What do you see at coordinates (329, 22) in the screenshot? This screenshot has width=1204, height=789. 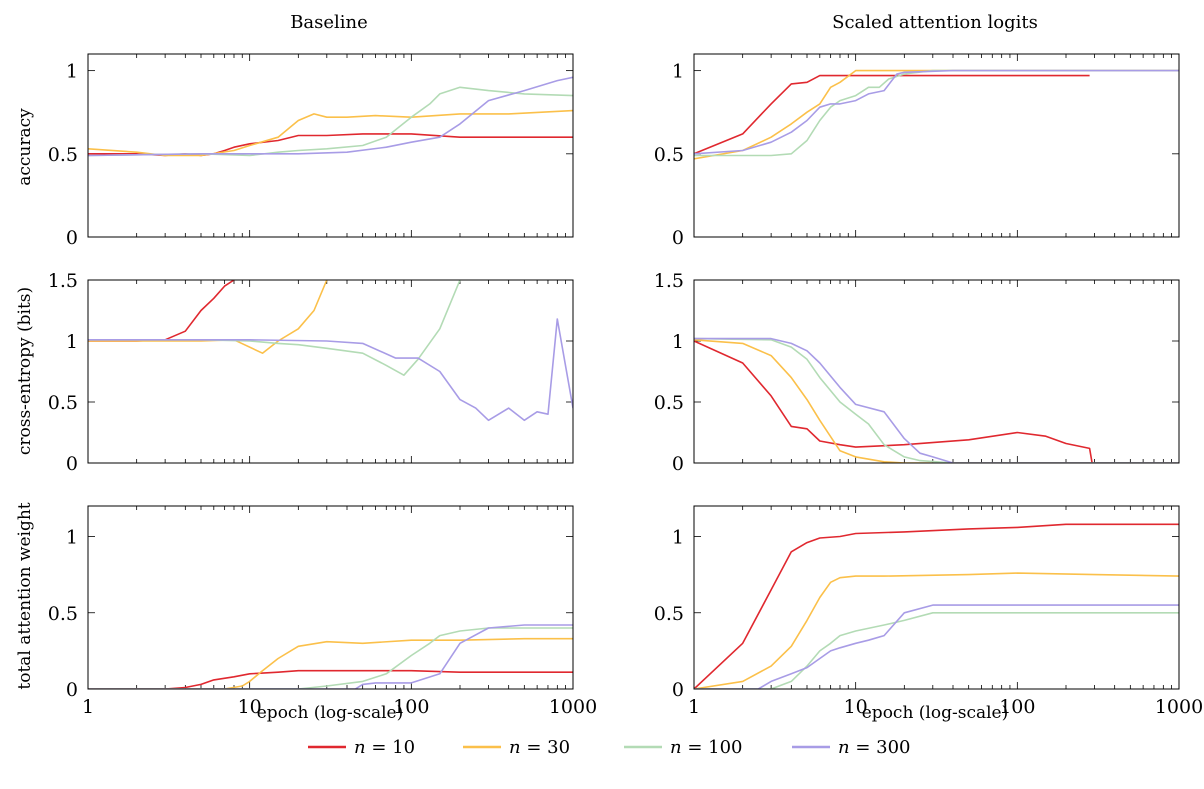 I see `col-title-left: Baseline` at bounding box center [329, 22].